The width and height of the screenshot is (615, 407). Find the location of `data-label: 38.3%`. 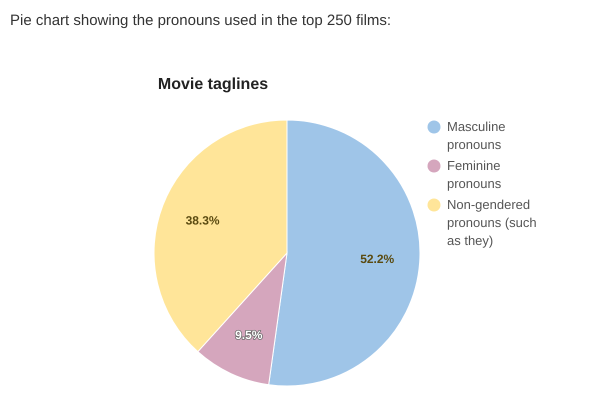

data-label: 38.3% is located at coordinates (203, 221).